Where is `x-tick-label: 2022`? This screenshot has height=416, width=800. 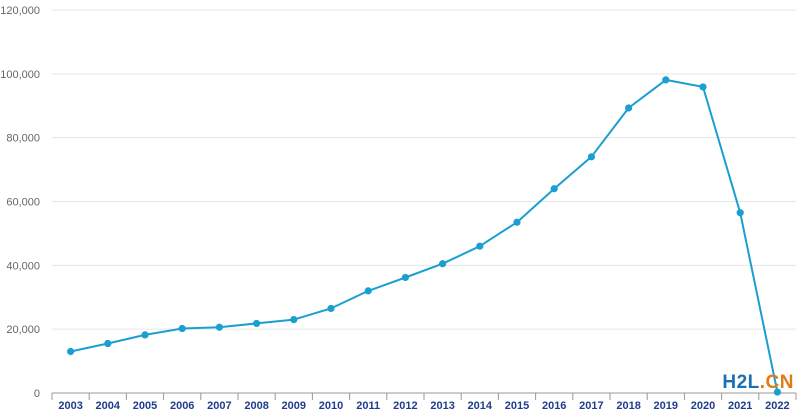 x-tick-label: 2022 is located at coordinates (777, 406).